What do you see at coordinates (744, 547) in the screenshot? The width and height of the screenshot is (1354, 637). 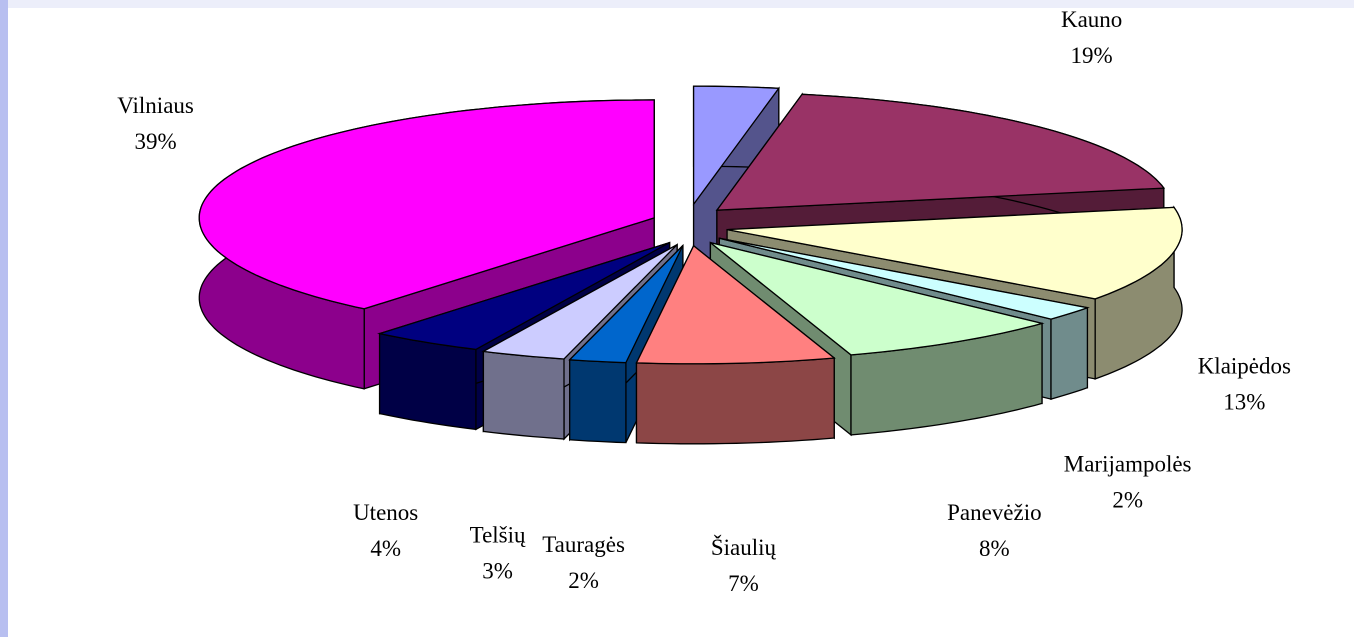 I see `slice-label: Šiaulių` at bounding box center [744, 547].